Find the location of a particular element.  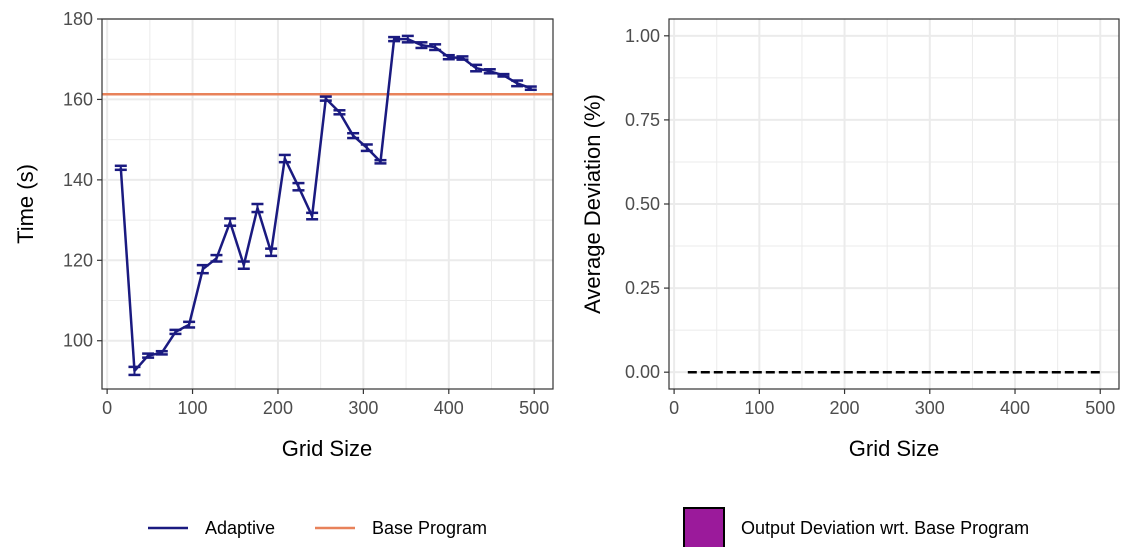

y-tick-label: 0.75 is located at coordinates (642, 120).